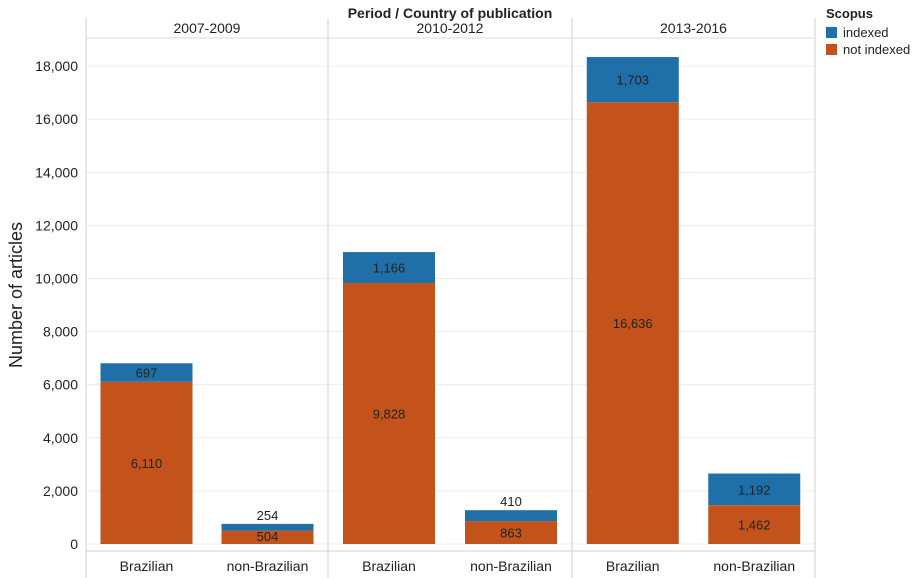  I want to click on data-label: 697, so click(147, 373).